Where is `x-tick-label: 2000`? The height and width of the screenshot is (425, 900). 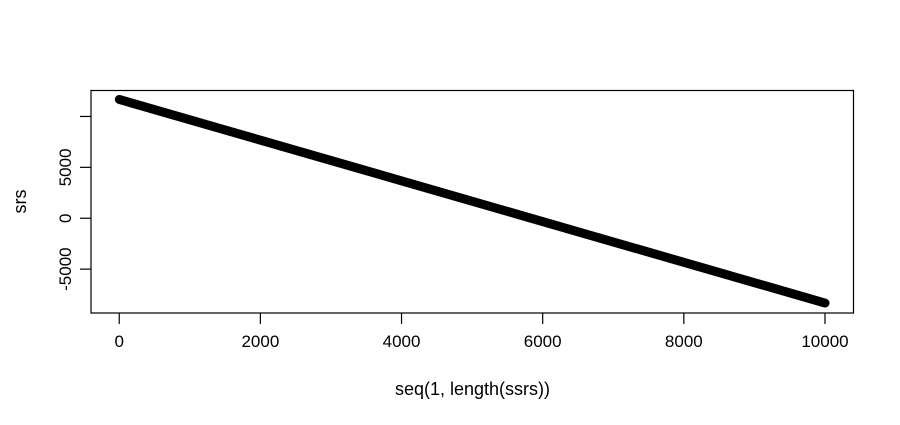 x-tick-label: 2000 is located at coordinates (260, 341).